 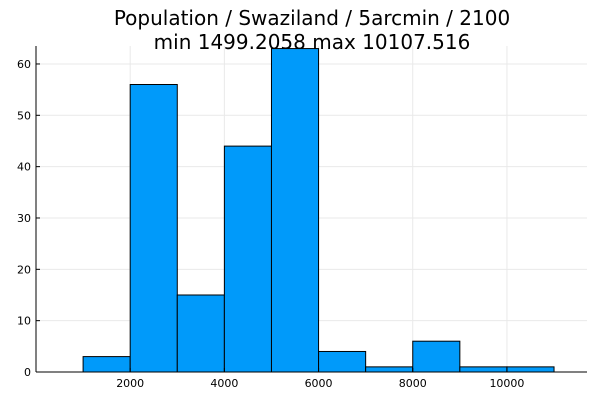 What do you see at coordinates (319, 383) in the screenshot?
I see `x-tick-label: 6000` at bounding box center [319, 383].